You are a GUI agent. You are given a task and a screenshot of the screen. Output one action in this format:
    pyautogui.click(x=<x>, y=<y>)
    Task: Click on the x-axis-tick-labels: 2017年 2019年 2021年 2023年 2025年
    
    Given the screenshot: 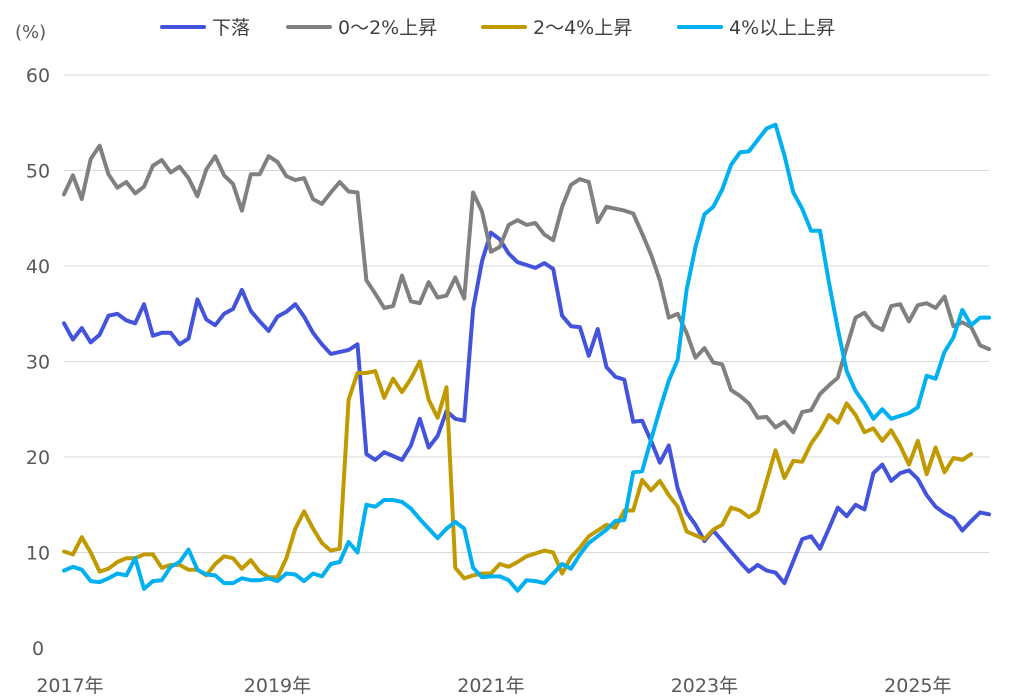 What is the action you would take?
    pyautogui.click(x=493, y=686)
    